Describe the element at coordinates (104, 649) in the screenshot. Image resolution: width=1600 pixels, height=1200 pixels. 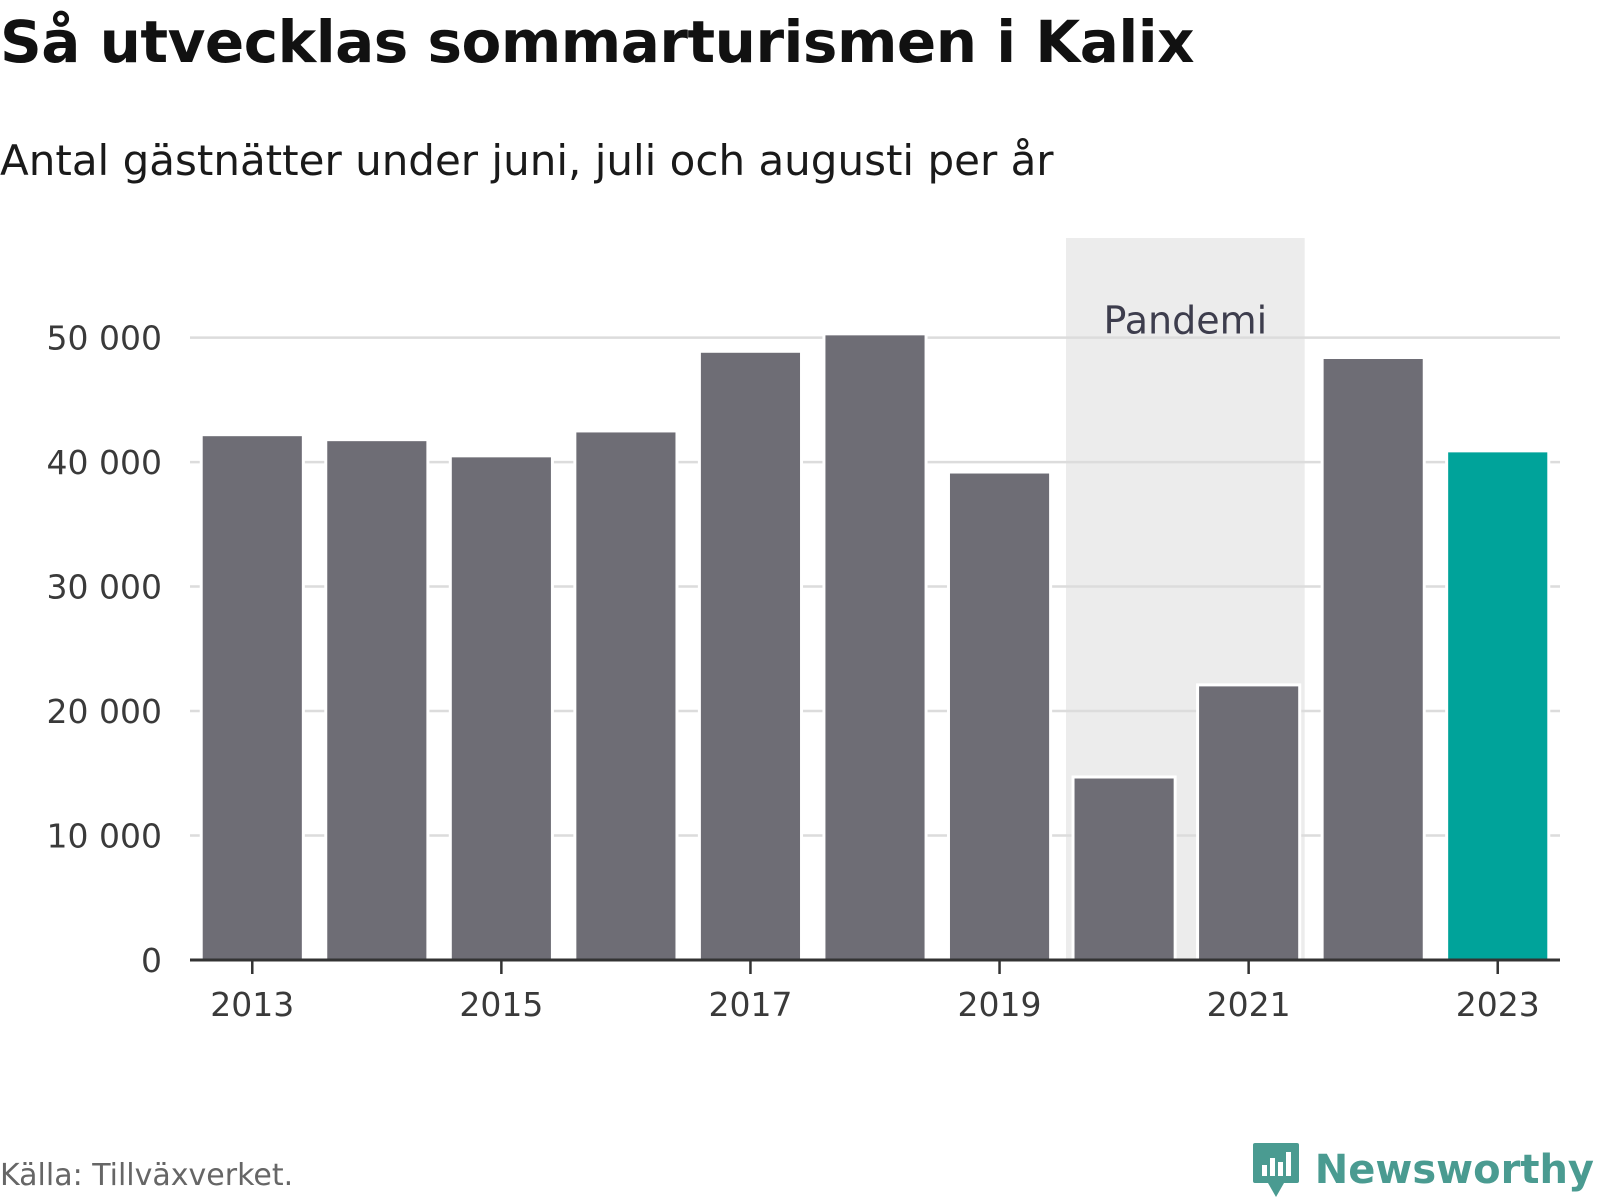
I see `y-axis-labels: 0 10 000 20 000 30 000 40 000 50 000` at that location.